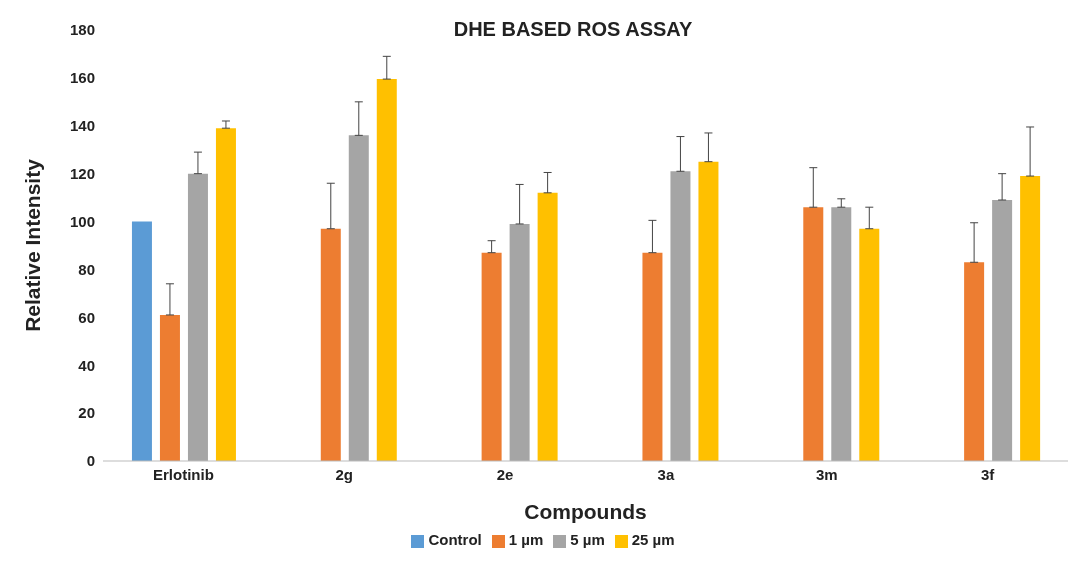 This screenshot has height=567, width=1085. I want to click on y-tick-label: 140, so click(82, 126).